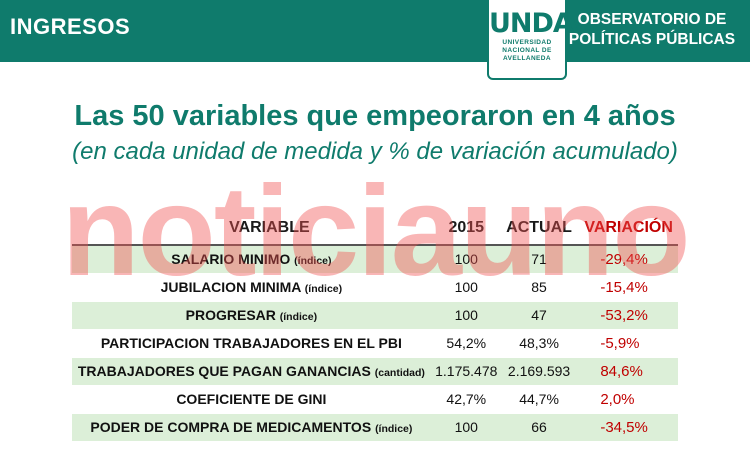 This screenshot has width=750, height=454. Describe the element at coordinates (231, 259) in the screenshot. I see `variable-name: SALARIO MINIMO` at that location.